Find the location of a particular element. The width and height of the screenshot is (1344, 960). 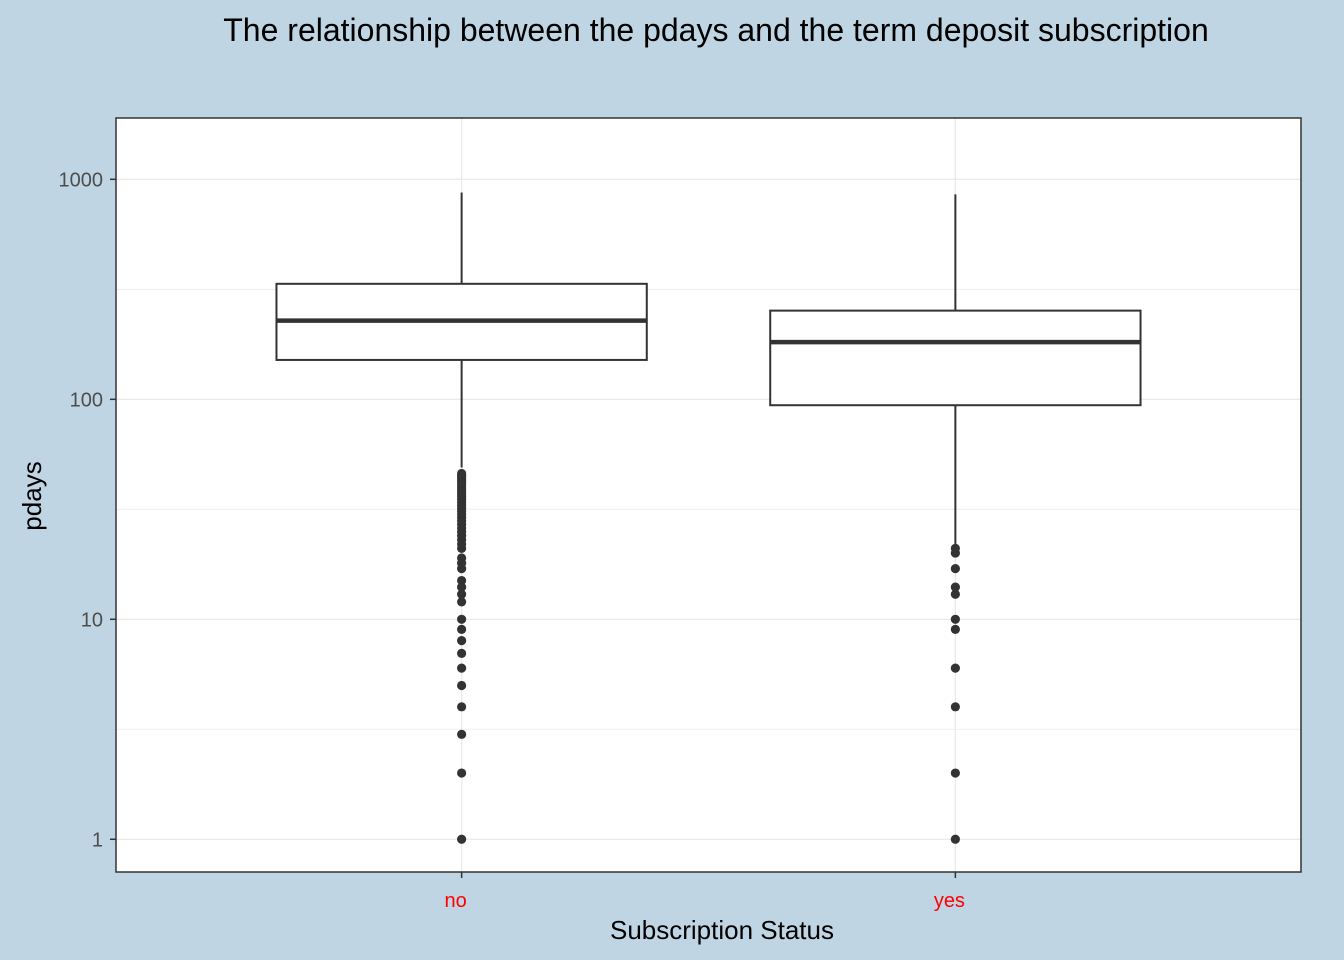

y-axis-title: pdays is located at coordinates (32, 495).